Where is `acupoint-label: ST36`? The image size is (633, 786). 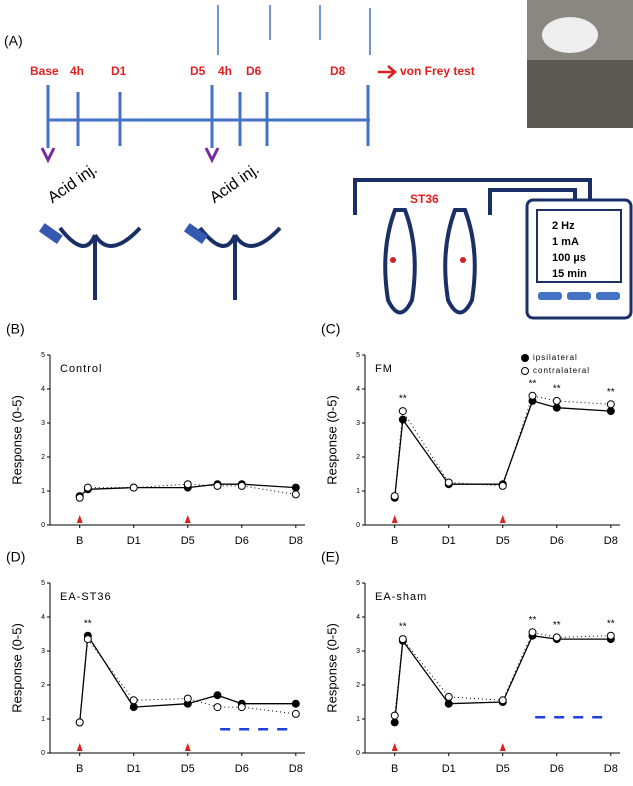
acupoint-label: ST36 is located at coordinates (424, 199).